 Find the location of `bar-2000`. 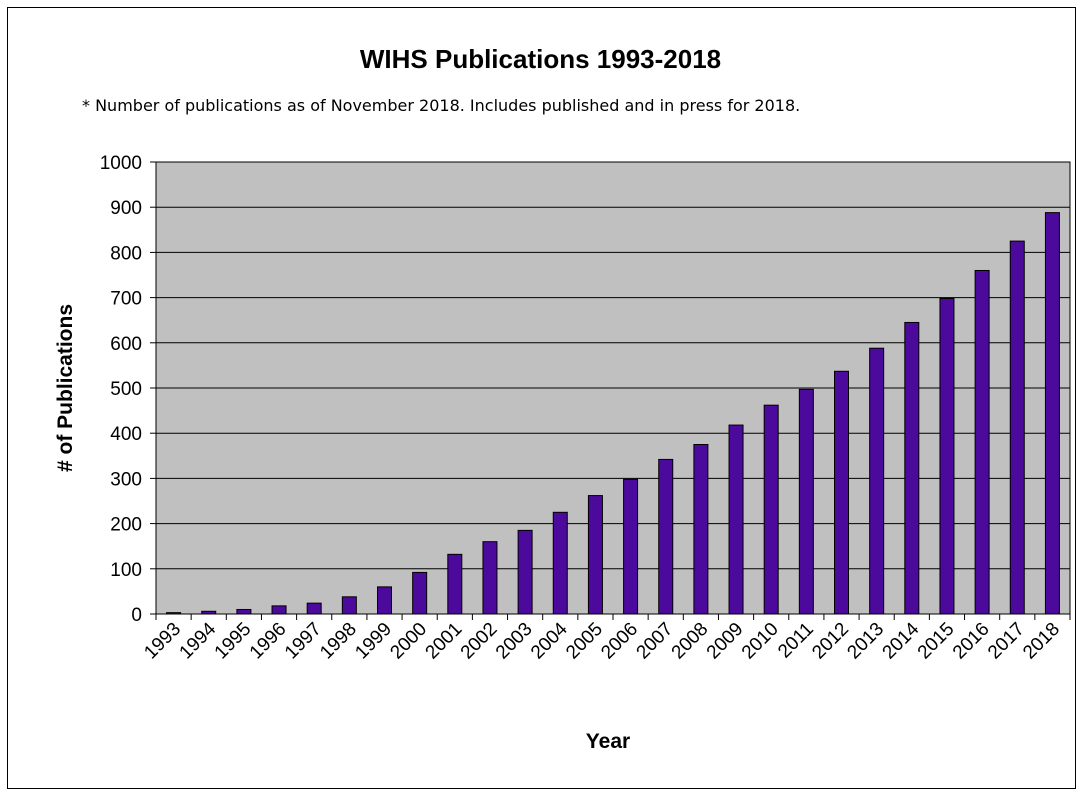

bar-2000 is located at coordinates (420, 593).